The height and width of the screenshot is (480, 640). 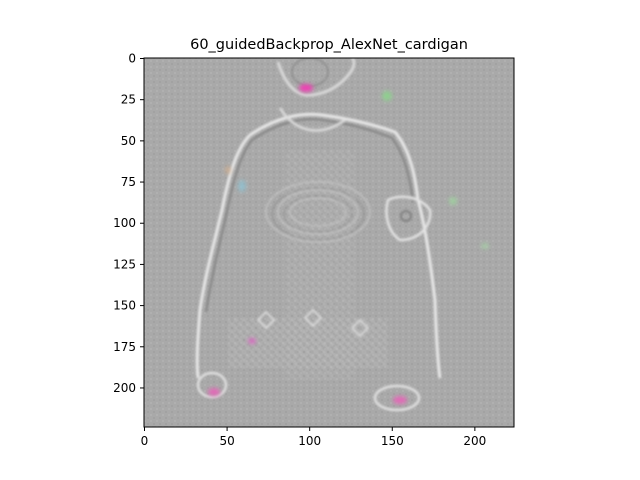 What do you see at coordinates (124, 347) in the screenshot?
I see `y-tick-label: 175` at bounding box center [124, 347].